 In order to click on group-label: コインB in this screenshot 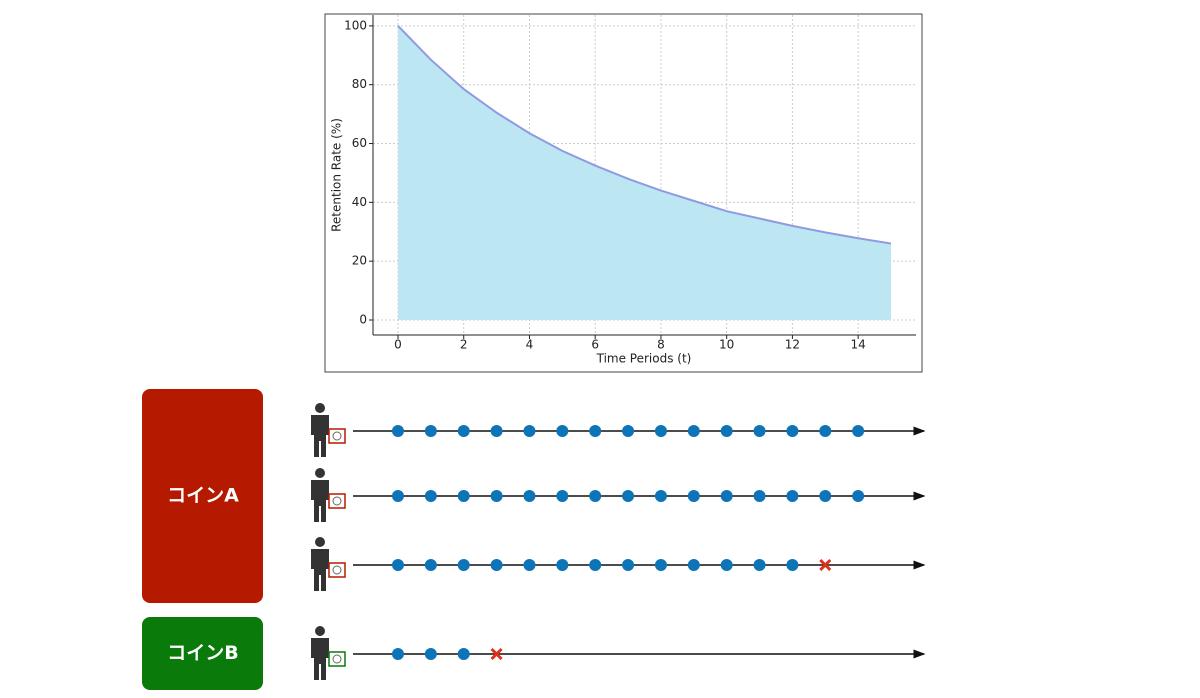, I will do `click(202, 653)`.